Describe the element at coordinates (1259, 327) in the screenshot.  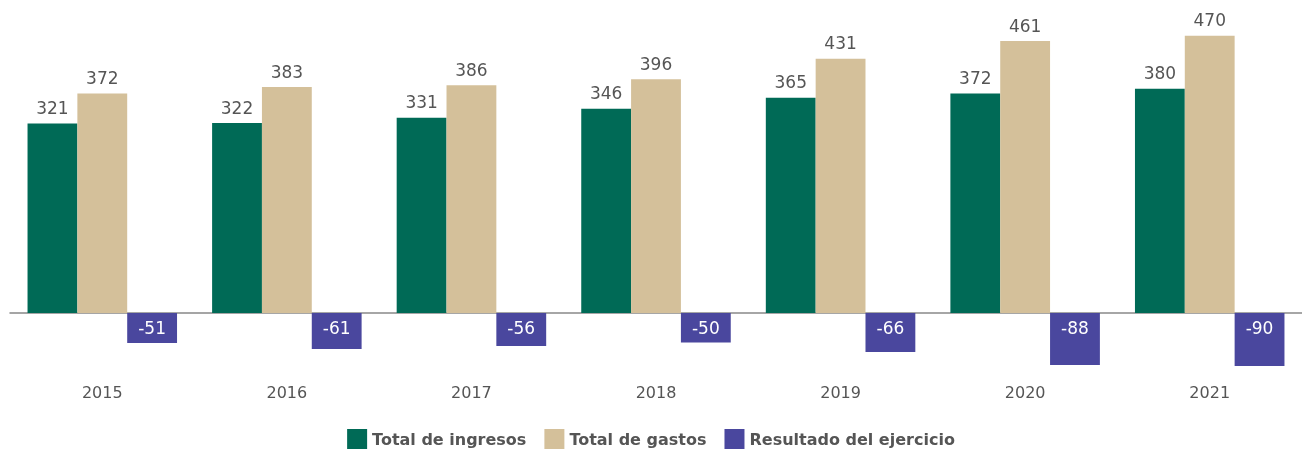
I see `data-label: -90` at that location.